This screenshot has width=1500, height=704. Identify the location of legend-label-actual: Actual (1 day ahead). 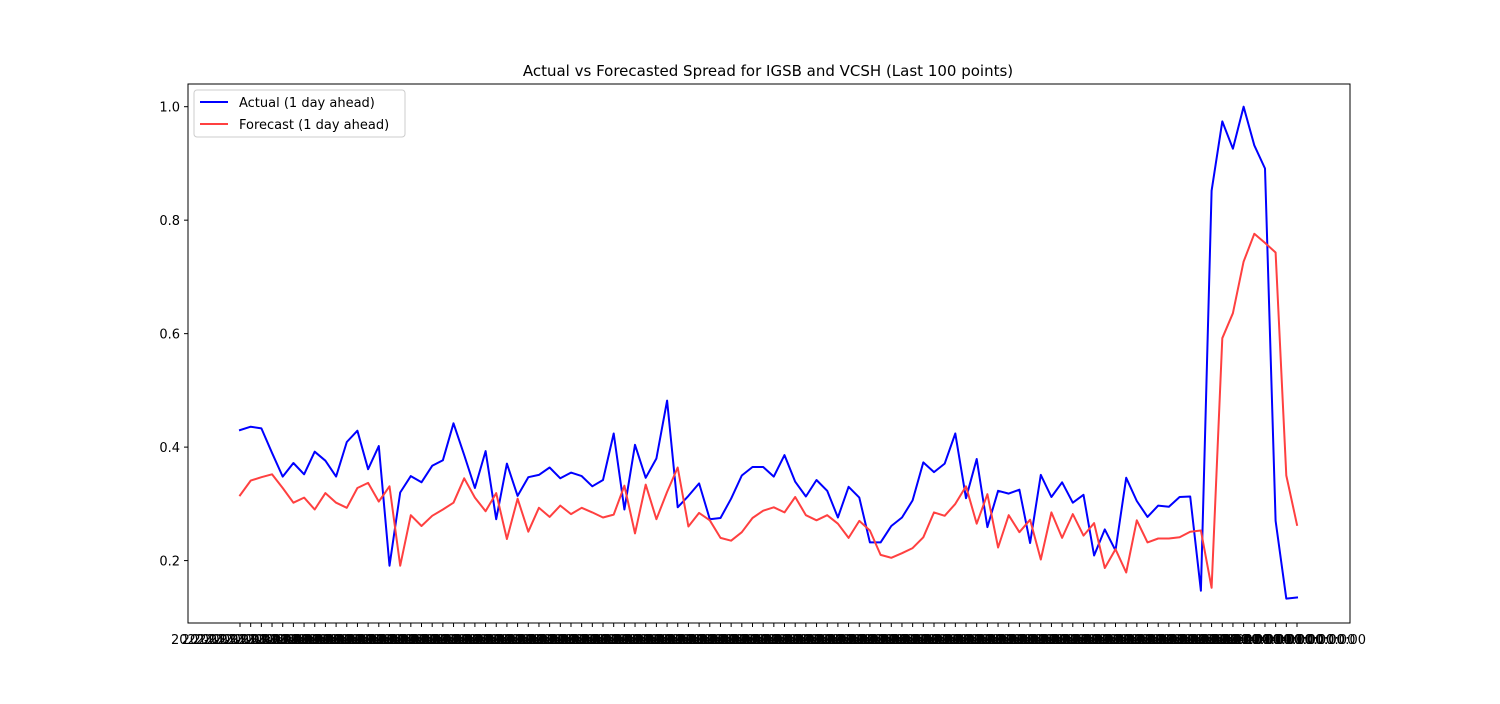
(307, 103).